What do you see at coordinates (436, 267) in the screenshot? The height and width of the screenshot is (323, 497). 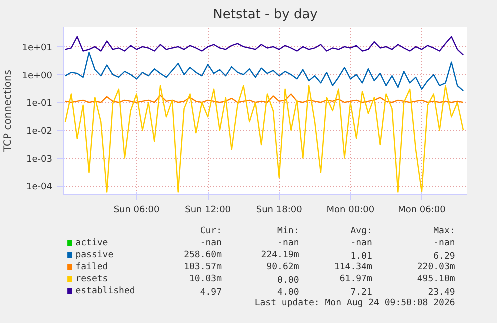 I see `text: 220.03m` at bounding box center [436, 267].